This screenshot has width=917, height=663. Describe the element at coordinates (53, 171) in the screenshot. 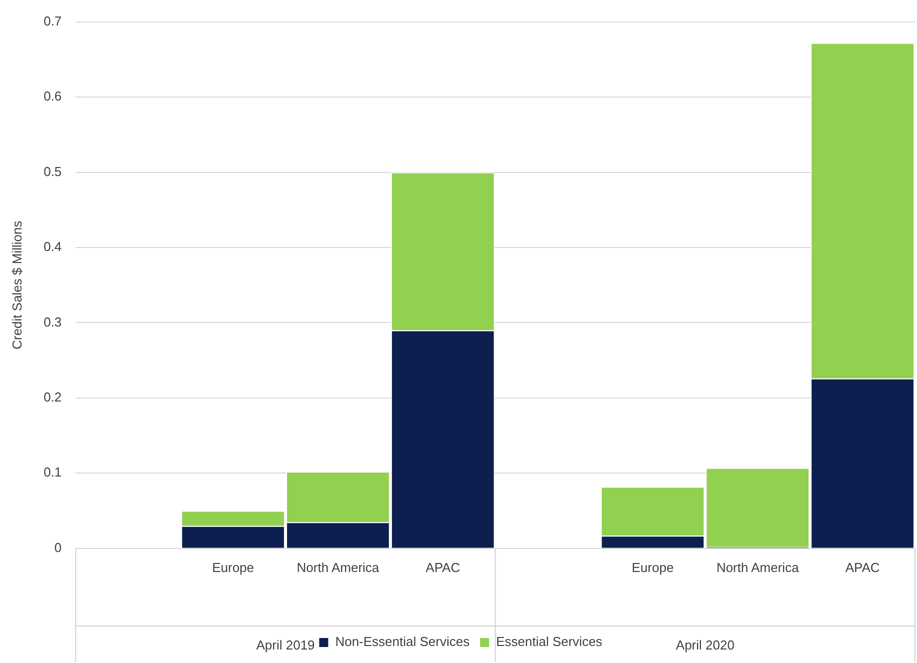

I see `y-tick-label: 0.5` at that location.